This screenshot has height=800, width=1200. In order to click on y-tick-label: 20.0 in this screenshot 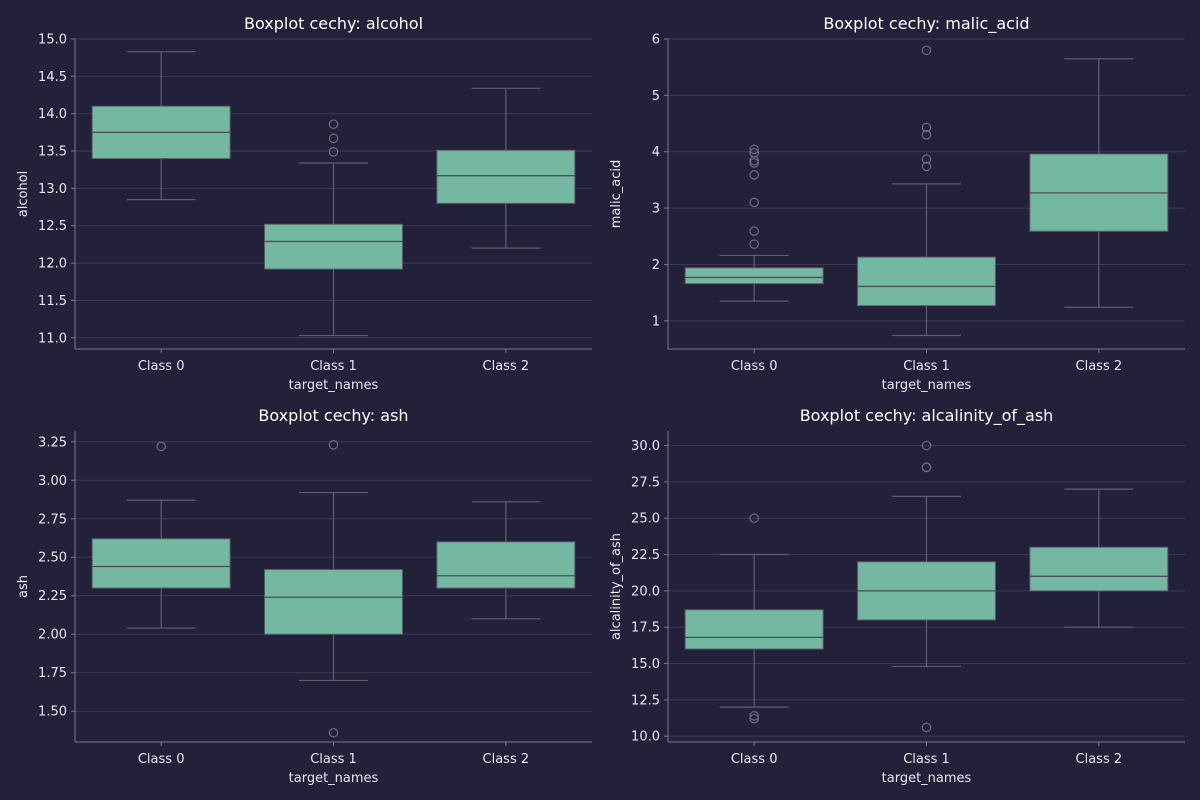, I will do `click(645, 591)`.